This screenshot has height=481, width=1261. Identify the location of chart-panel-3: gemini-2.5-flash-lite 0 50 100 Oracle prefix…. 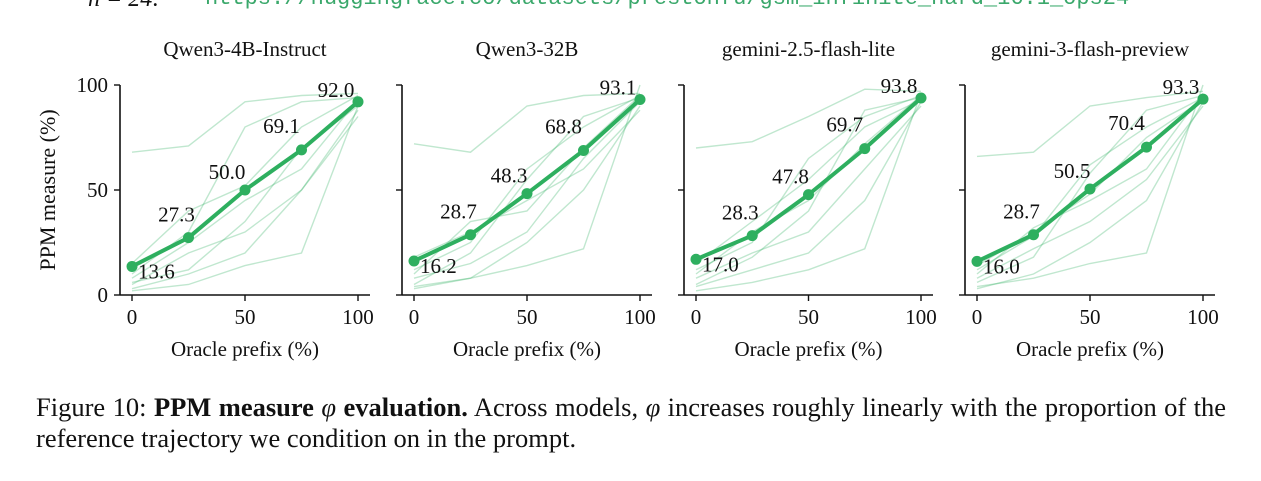
(807, 199).